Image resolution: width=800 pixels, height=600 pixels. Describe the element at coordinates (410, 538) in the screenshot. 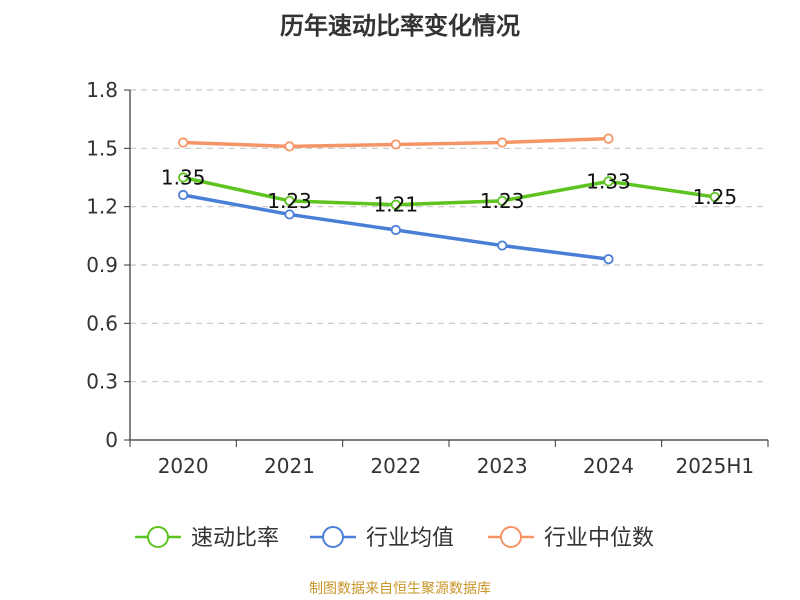

I see `legend-label: 行业均值` at that location.